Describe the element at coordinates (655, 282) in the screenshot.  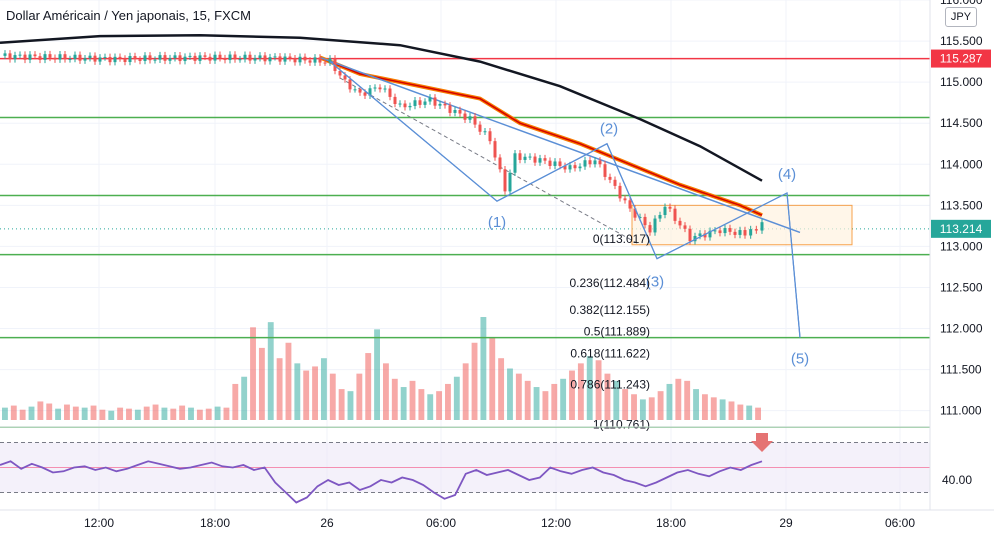
I see `wave-label: (3)` at that location.